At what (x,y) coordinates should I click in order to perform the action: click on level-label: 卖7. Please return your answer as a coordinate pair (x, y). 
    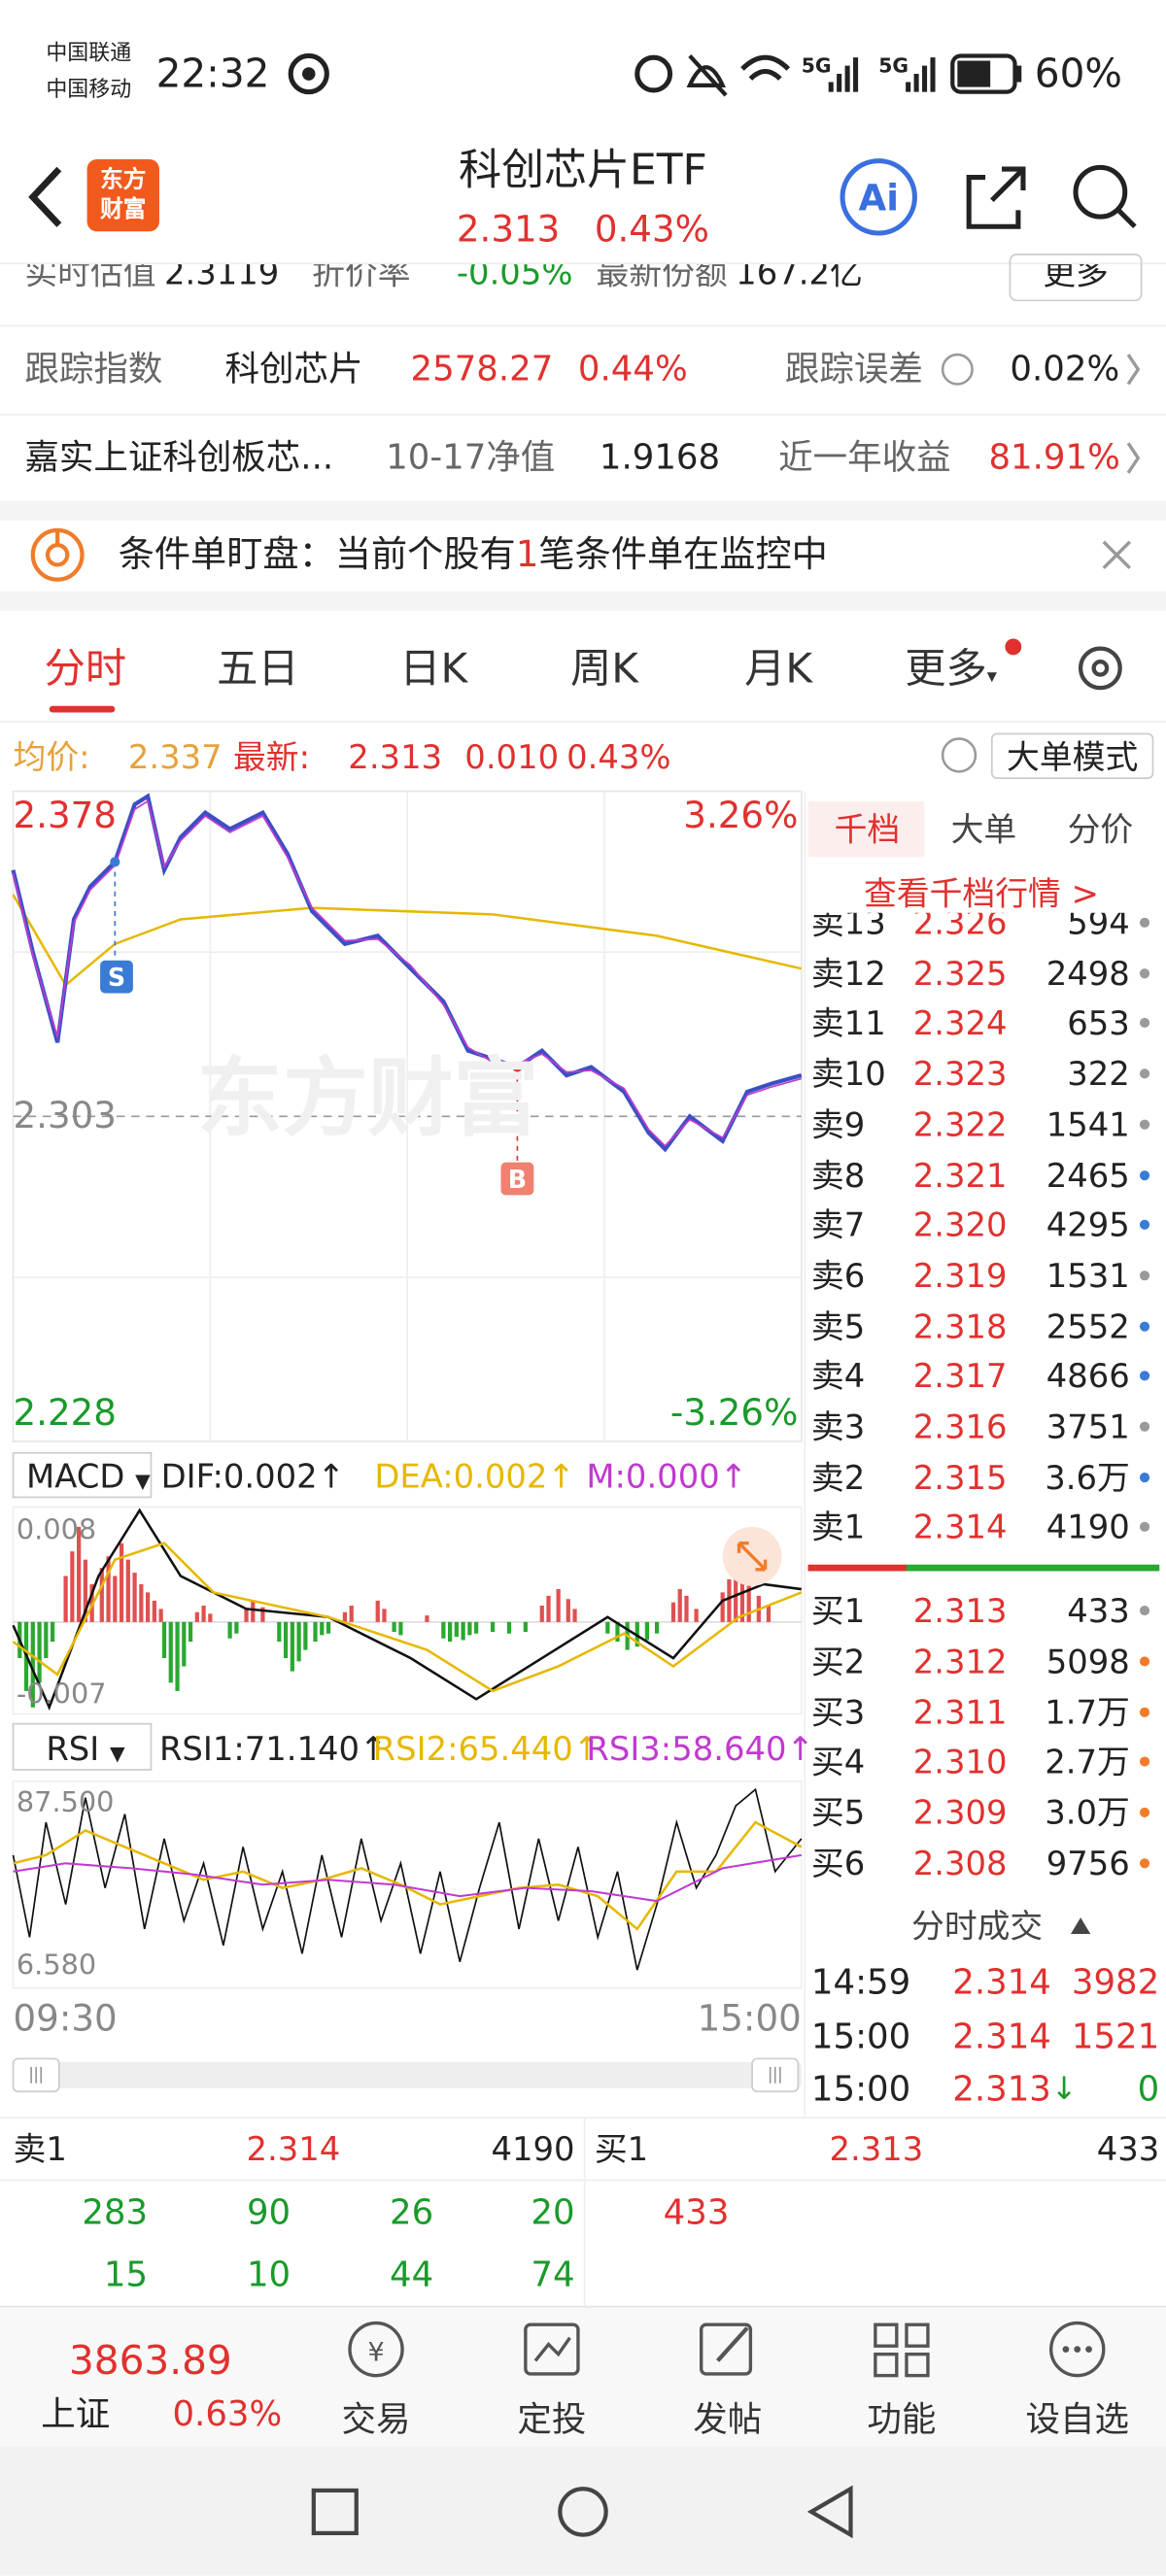
    Looking at the image, I should click on (838, 1224).